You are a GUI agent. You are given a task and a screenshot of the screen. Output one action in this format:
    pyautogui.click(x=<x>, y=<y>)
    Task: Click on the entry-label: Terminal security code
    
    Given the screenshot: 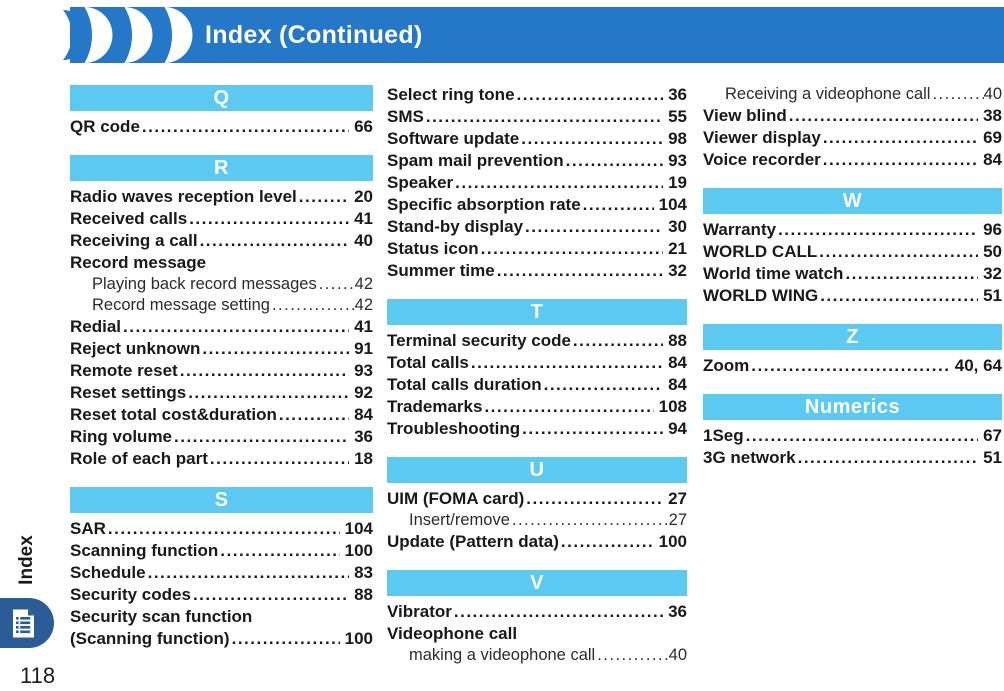 What is the action you would take?
    pyautogui.click(x=479, y=340)
    